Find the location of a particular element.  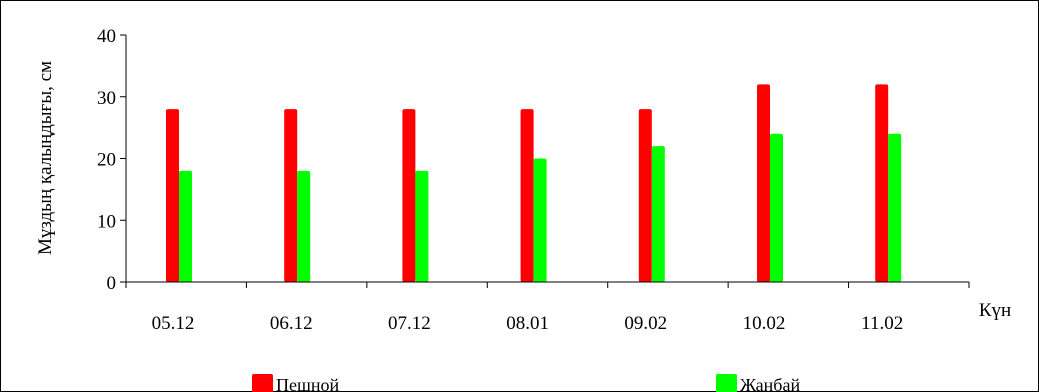

y-tick-label: 0 is located at coordinates (112, 283).